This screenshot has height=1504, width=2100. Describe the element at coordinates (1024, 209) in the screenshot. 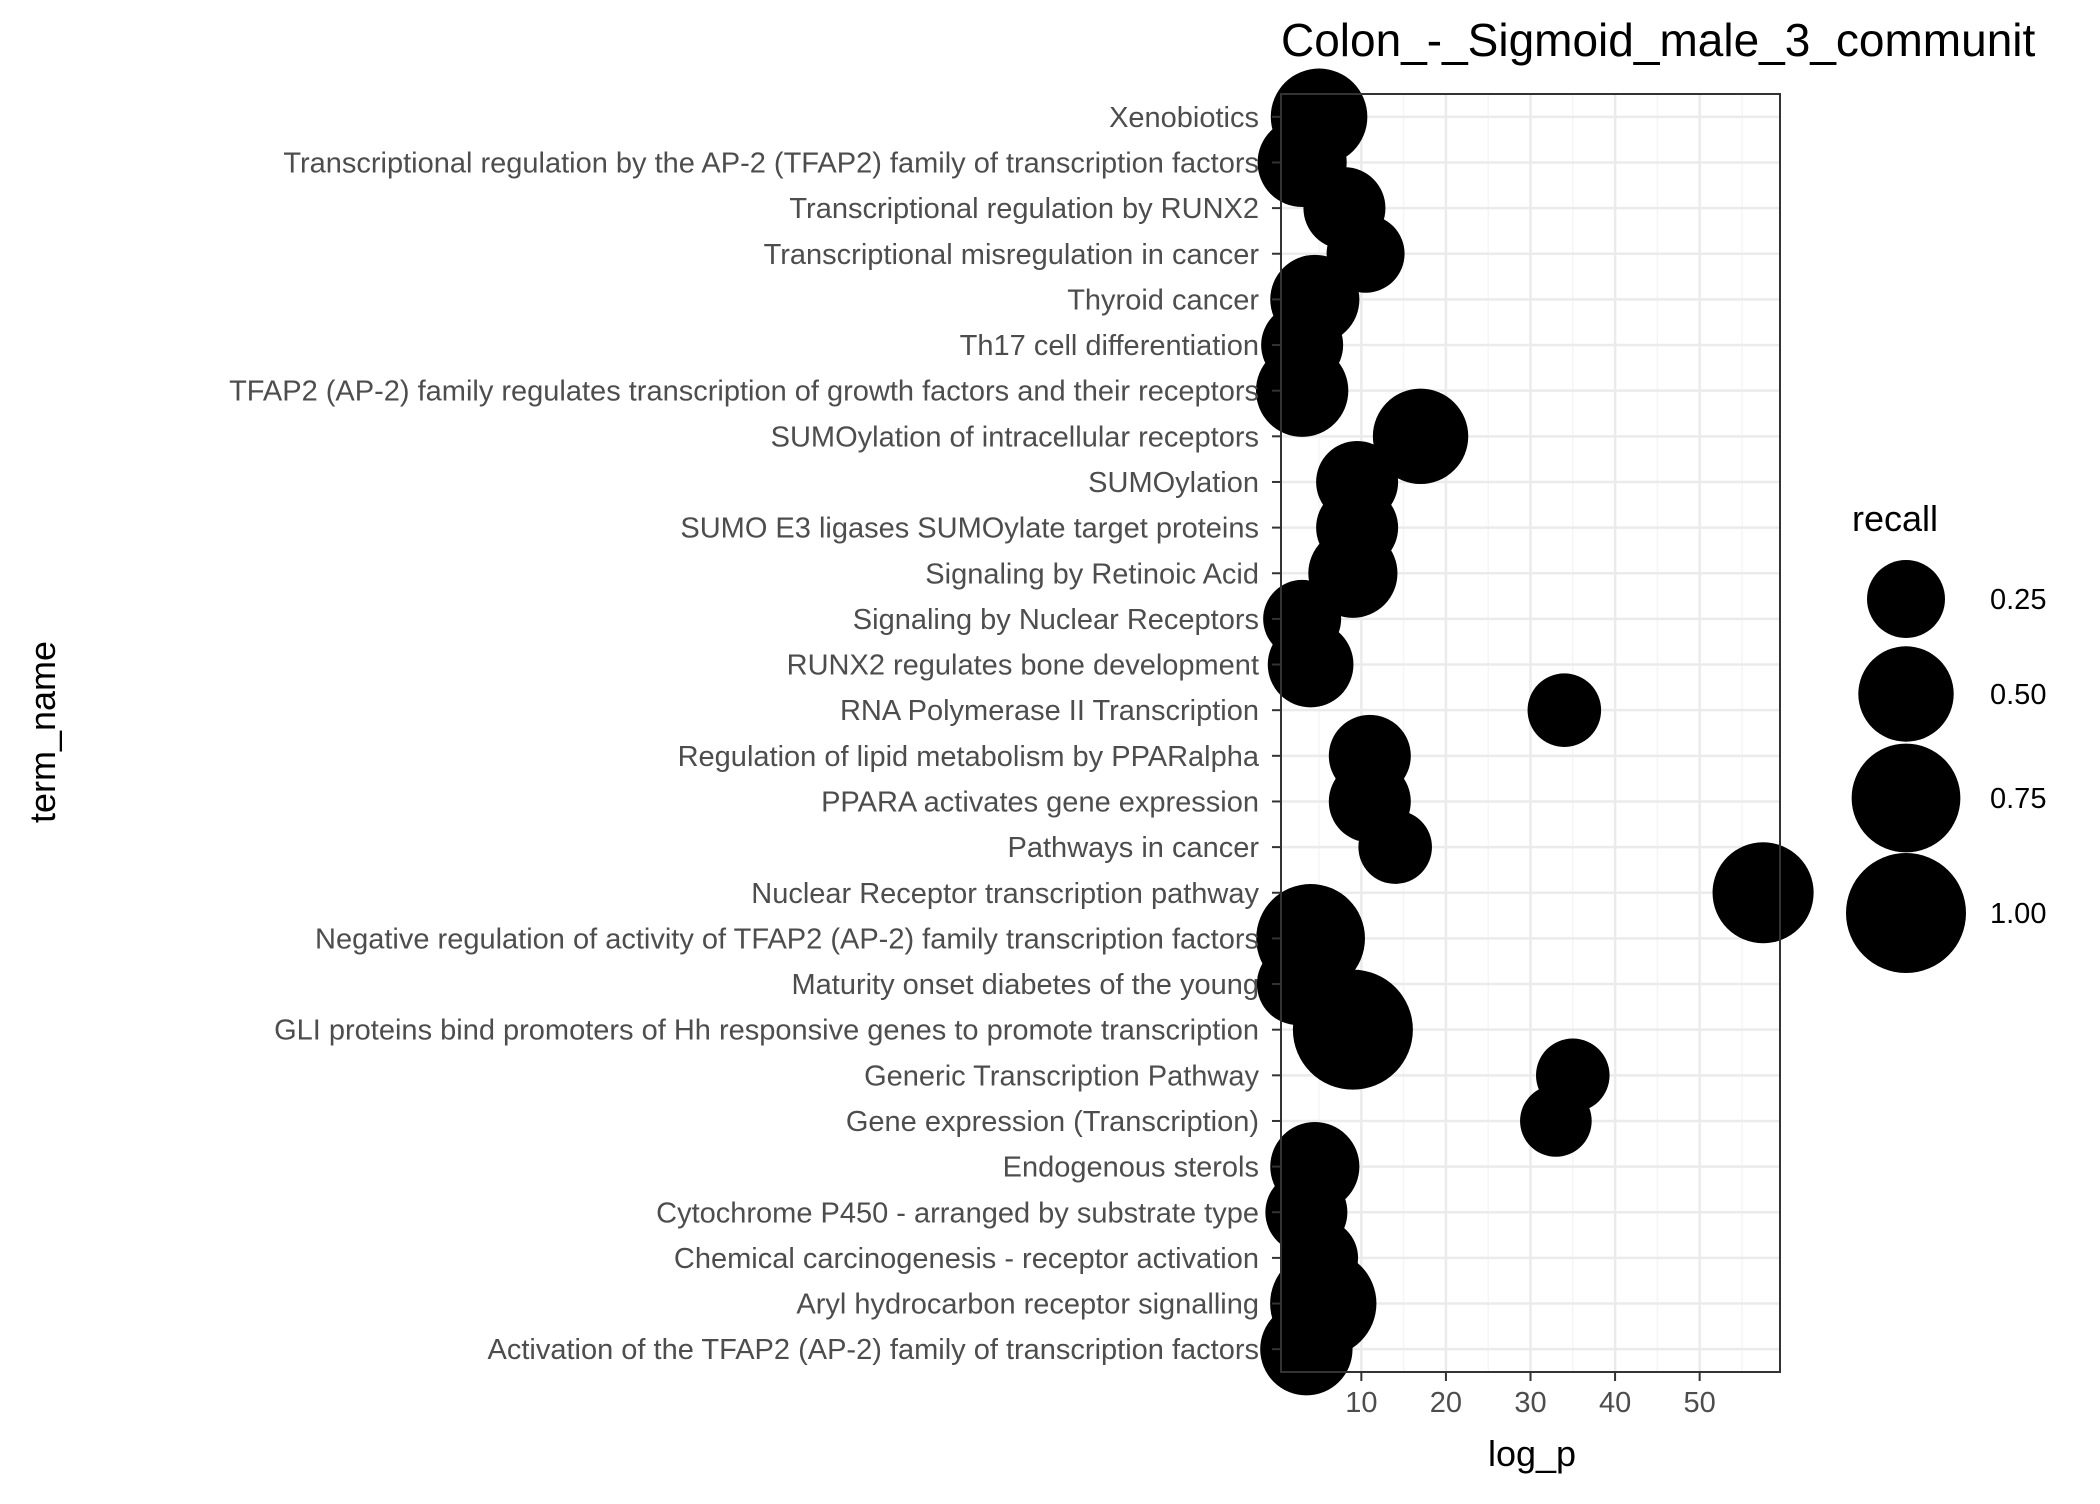

I see `y-tick-label: Transcriptional regulation by RUNX2` at that location.